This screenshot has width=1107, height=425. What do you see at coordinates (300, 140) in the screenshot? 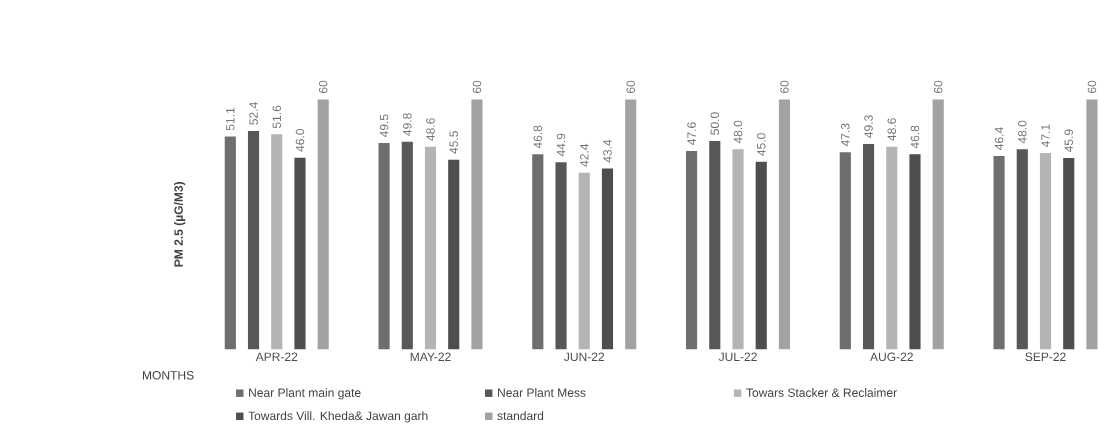
I see `data-label: 46.0` at bounding box center [300, 140].